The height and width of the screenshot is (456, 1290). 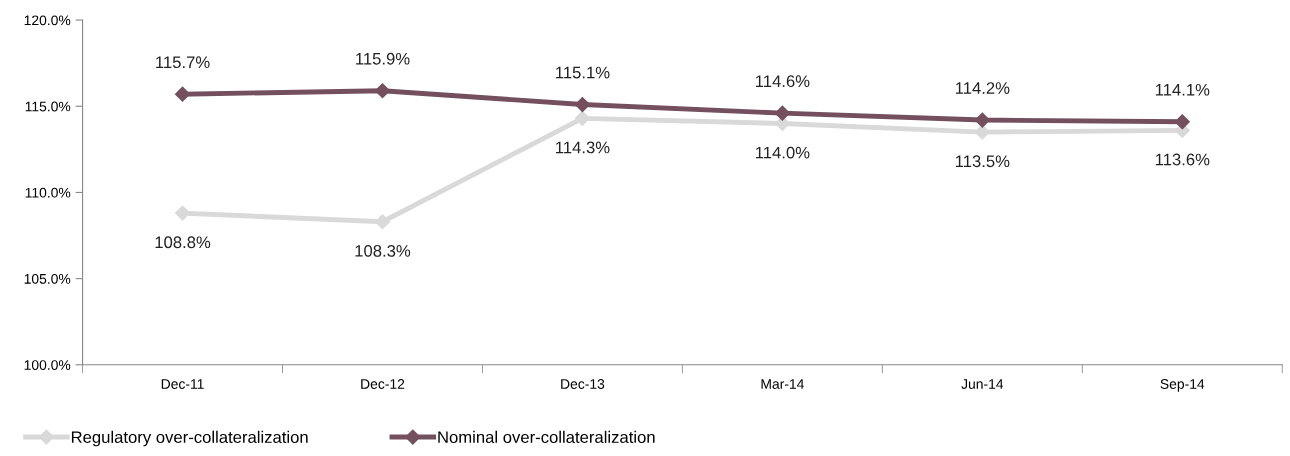 I want to click on x-tick-label: Mar-14, so click(x=782, y=384).